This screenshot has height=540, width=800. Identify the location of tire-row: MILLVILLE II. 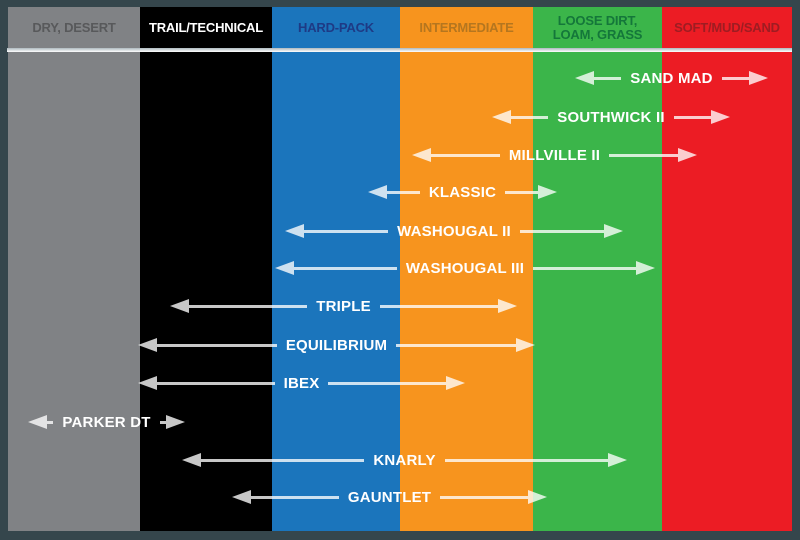
(554, 155).